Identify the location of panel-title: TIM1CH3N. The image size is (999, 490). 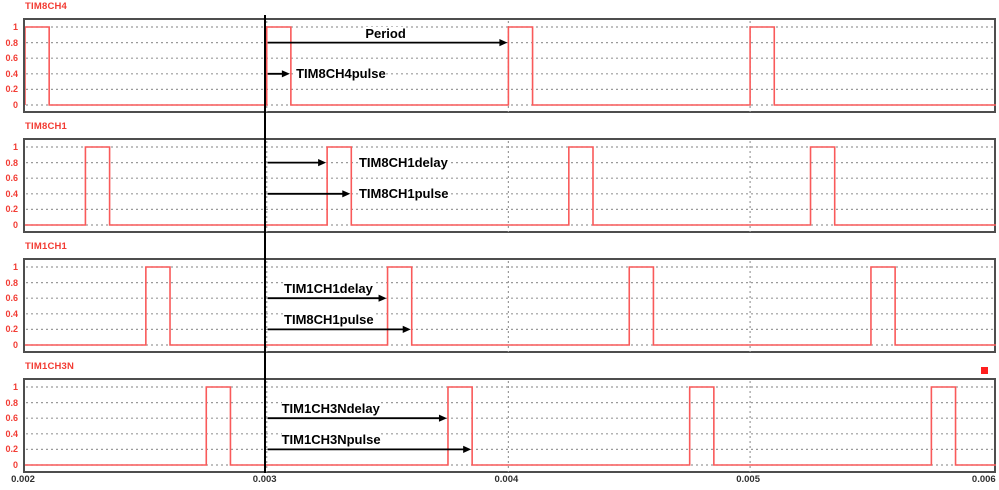
(50, 366).